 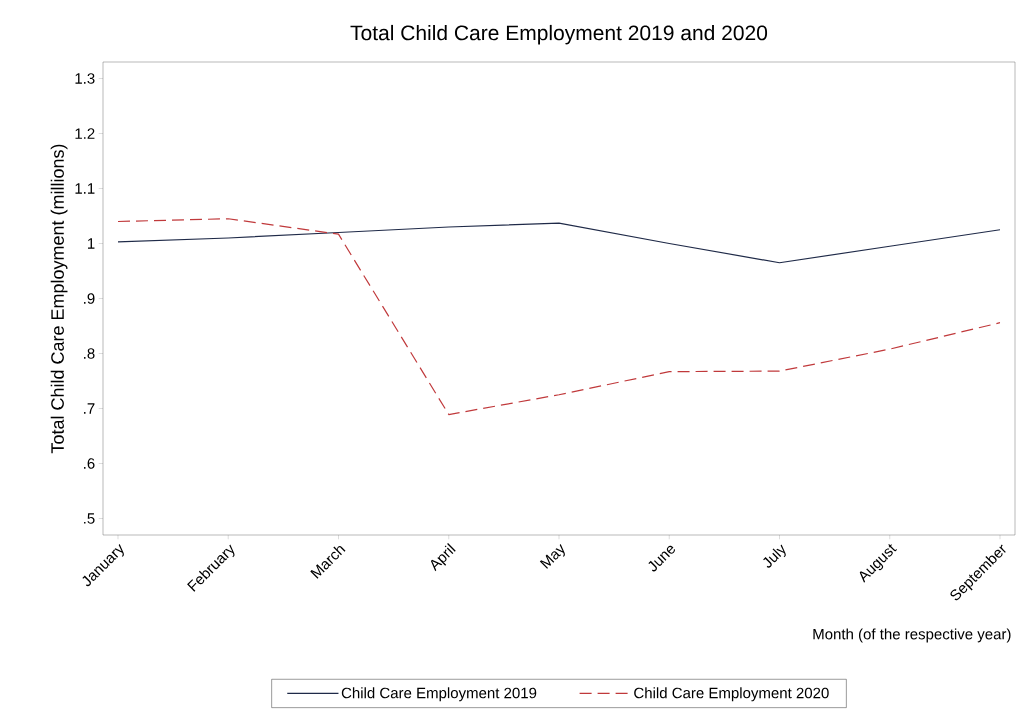 What do you see at coordinates (59, 299) in the screenshot?
I see `y-axis-title: Total Child Care Employment (millions)` at bounding box center [59, 299].